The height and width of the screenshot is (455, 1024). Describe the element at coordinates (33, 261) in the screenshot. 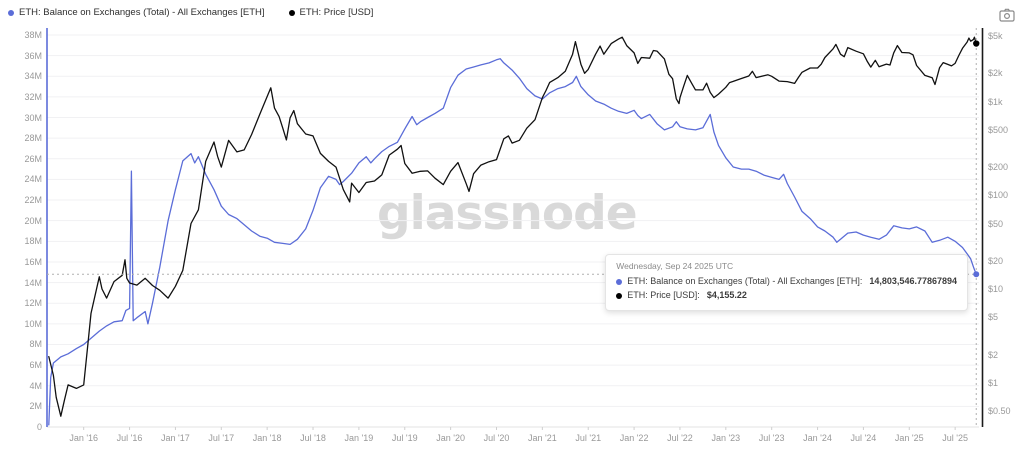

I see `y-axis-left-label: 16M` at that location.